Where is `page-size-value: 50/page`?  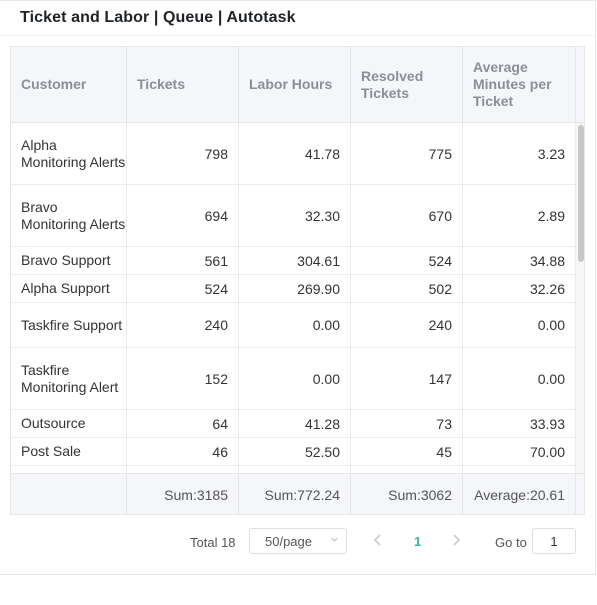 page-size-value: 50/page is located at coordinates (288, 541).